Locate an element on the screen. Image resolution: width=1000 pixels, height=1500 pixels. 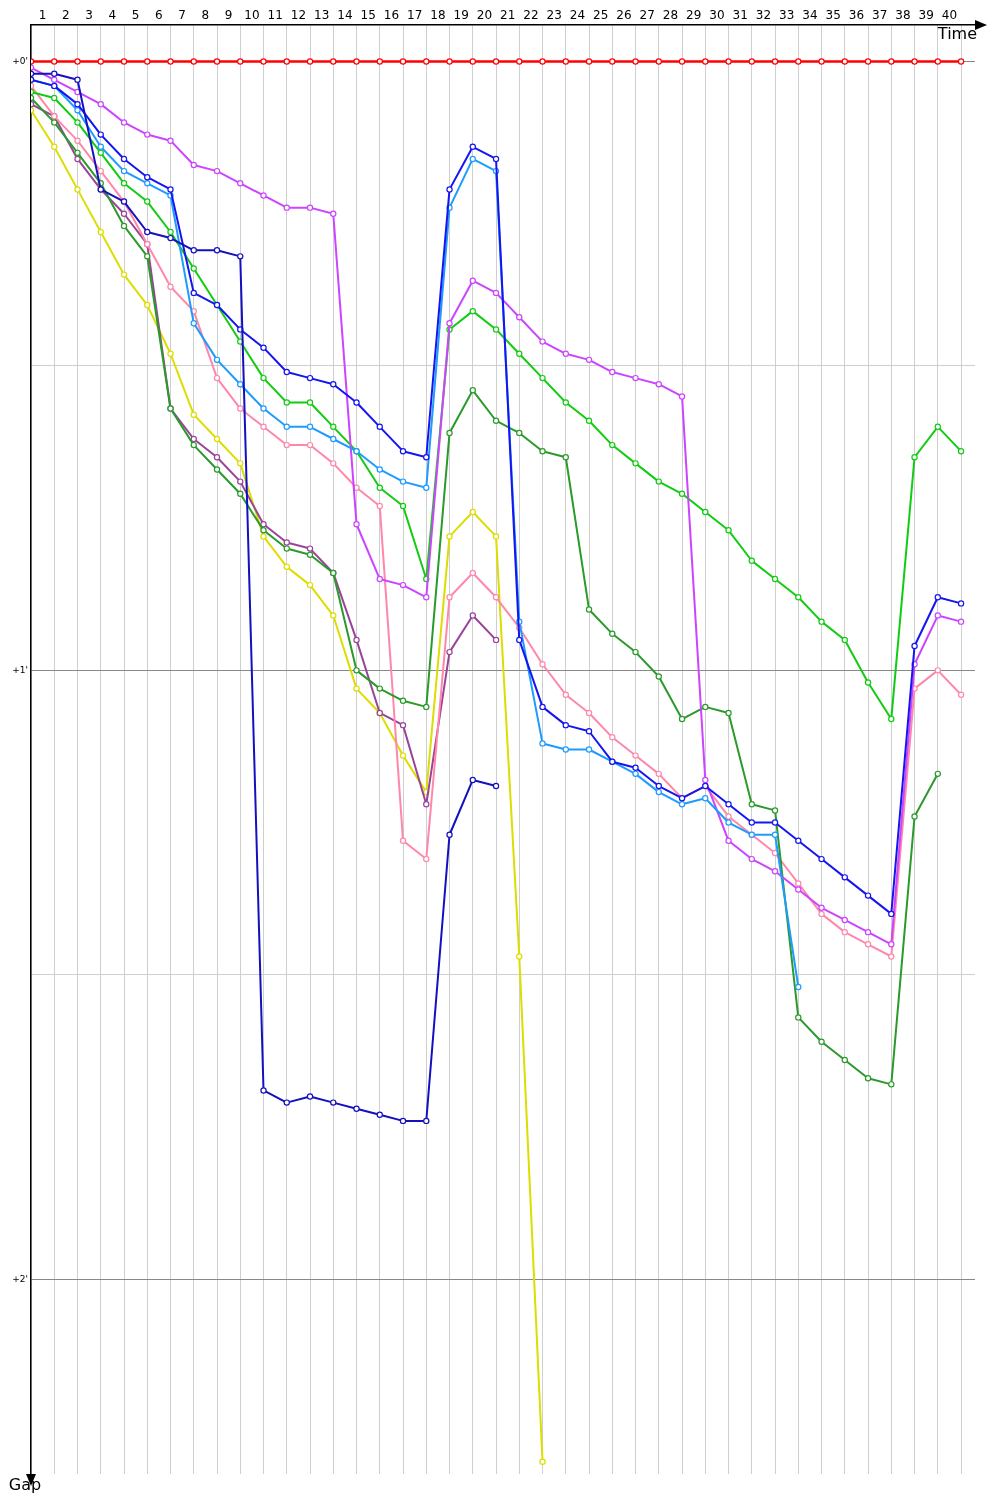
y-tick-label: +1' is located at coordinates (20, 669).